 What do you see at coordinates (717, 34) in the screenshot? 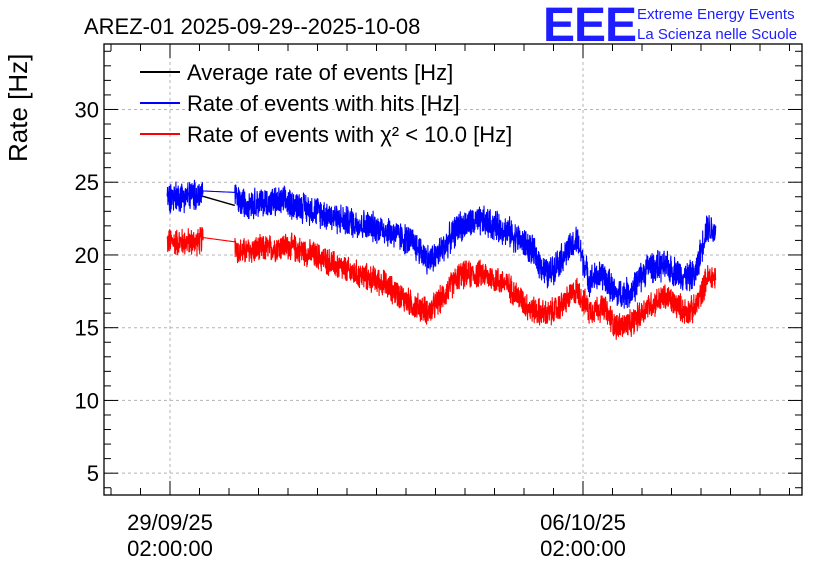
I see `brand-line-2: La Scienza nelle Scuole` at bounding box center [717, 34].